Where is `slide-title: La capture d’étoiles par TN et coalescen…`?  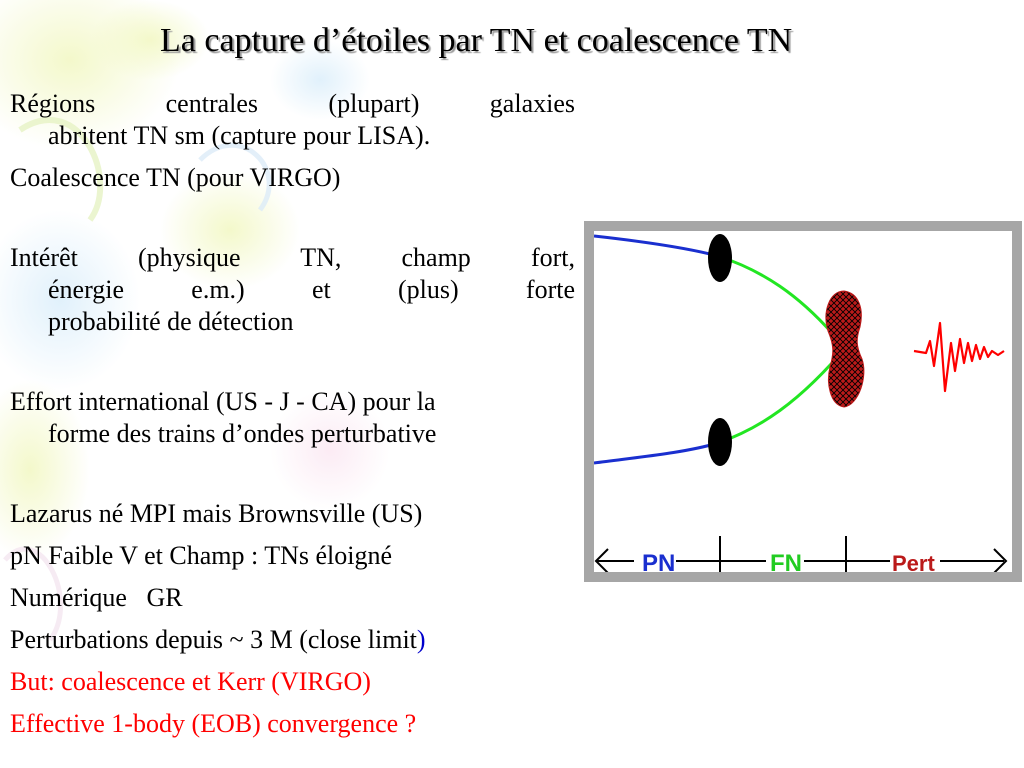
slide-title: La capture d’étoiles par TN et coalescen… is located at coordinates (476, 40).